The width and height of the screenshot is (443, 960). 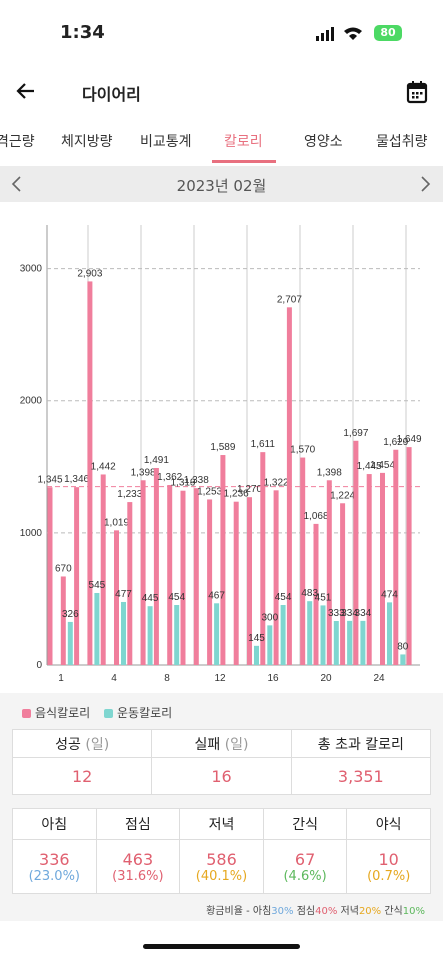 What do you see at coordinates (379, 678) in the screenshot?
I see `x-tick-label: 24` at bounding box center [379, 678].